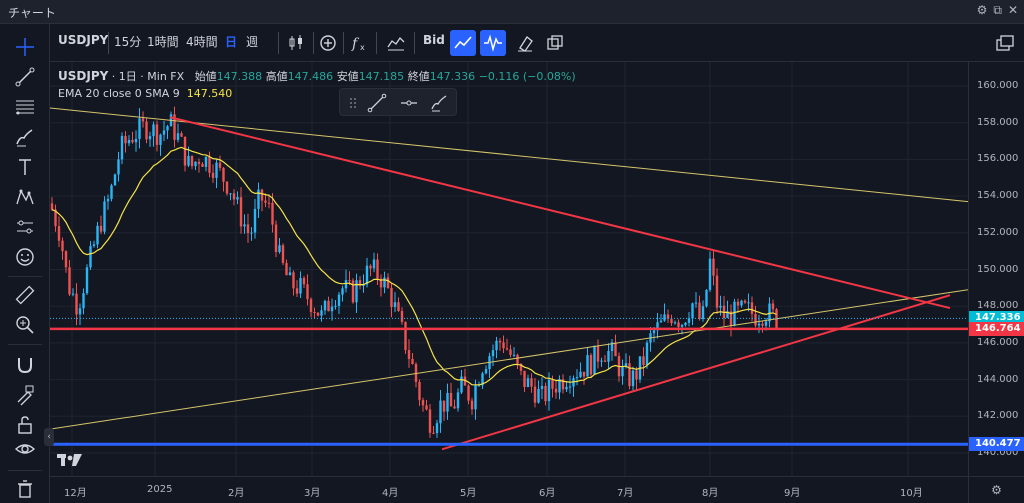 This screenshot has height=503, width=1024. Describe the element at coordinates (25, 295) in the screenshot. I see `ruler-icon` at that location.